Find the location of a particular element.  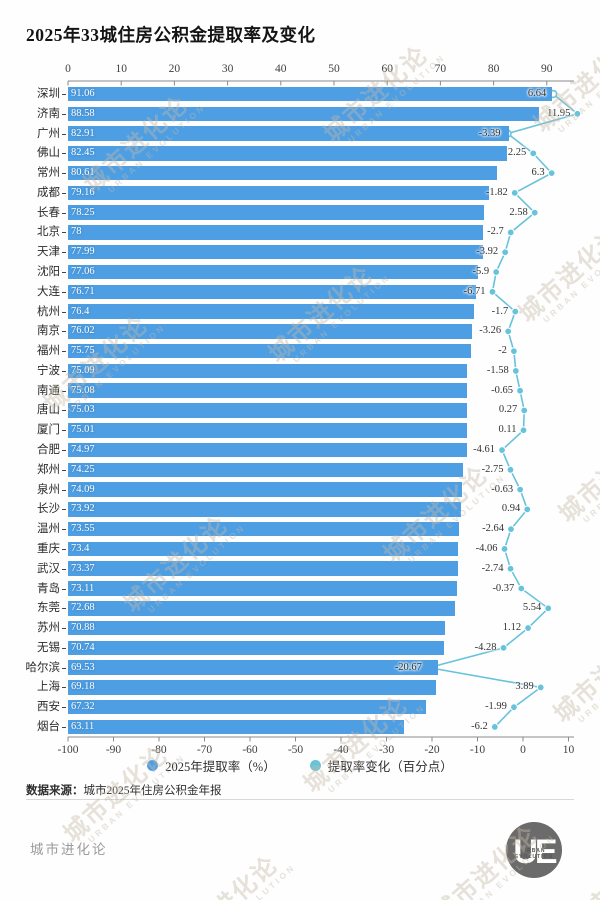

change-value-label: -0.37 is located at coordinates (503, 588).